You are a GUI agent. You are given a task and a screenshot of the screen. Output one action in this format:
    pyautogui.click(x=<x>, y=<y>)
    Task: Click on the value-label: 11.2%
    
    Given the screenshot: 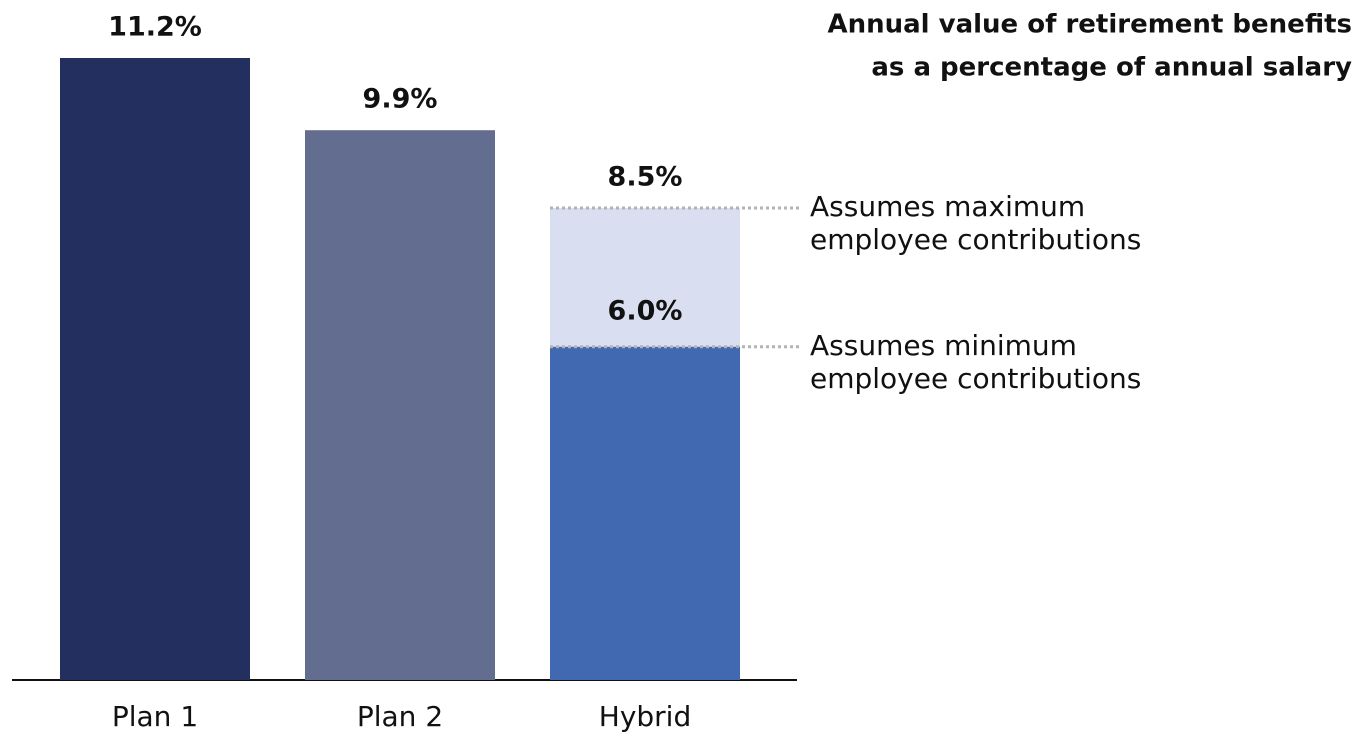 What is the action you would take?
    pyautogui.click(x=155, y=27)
    